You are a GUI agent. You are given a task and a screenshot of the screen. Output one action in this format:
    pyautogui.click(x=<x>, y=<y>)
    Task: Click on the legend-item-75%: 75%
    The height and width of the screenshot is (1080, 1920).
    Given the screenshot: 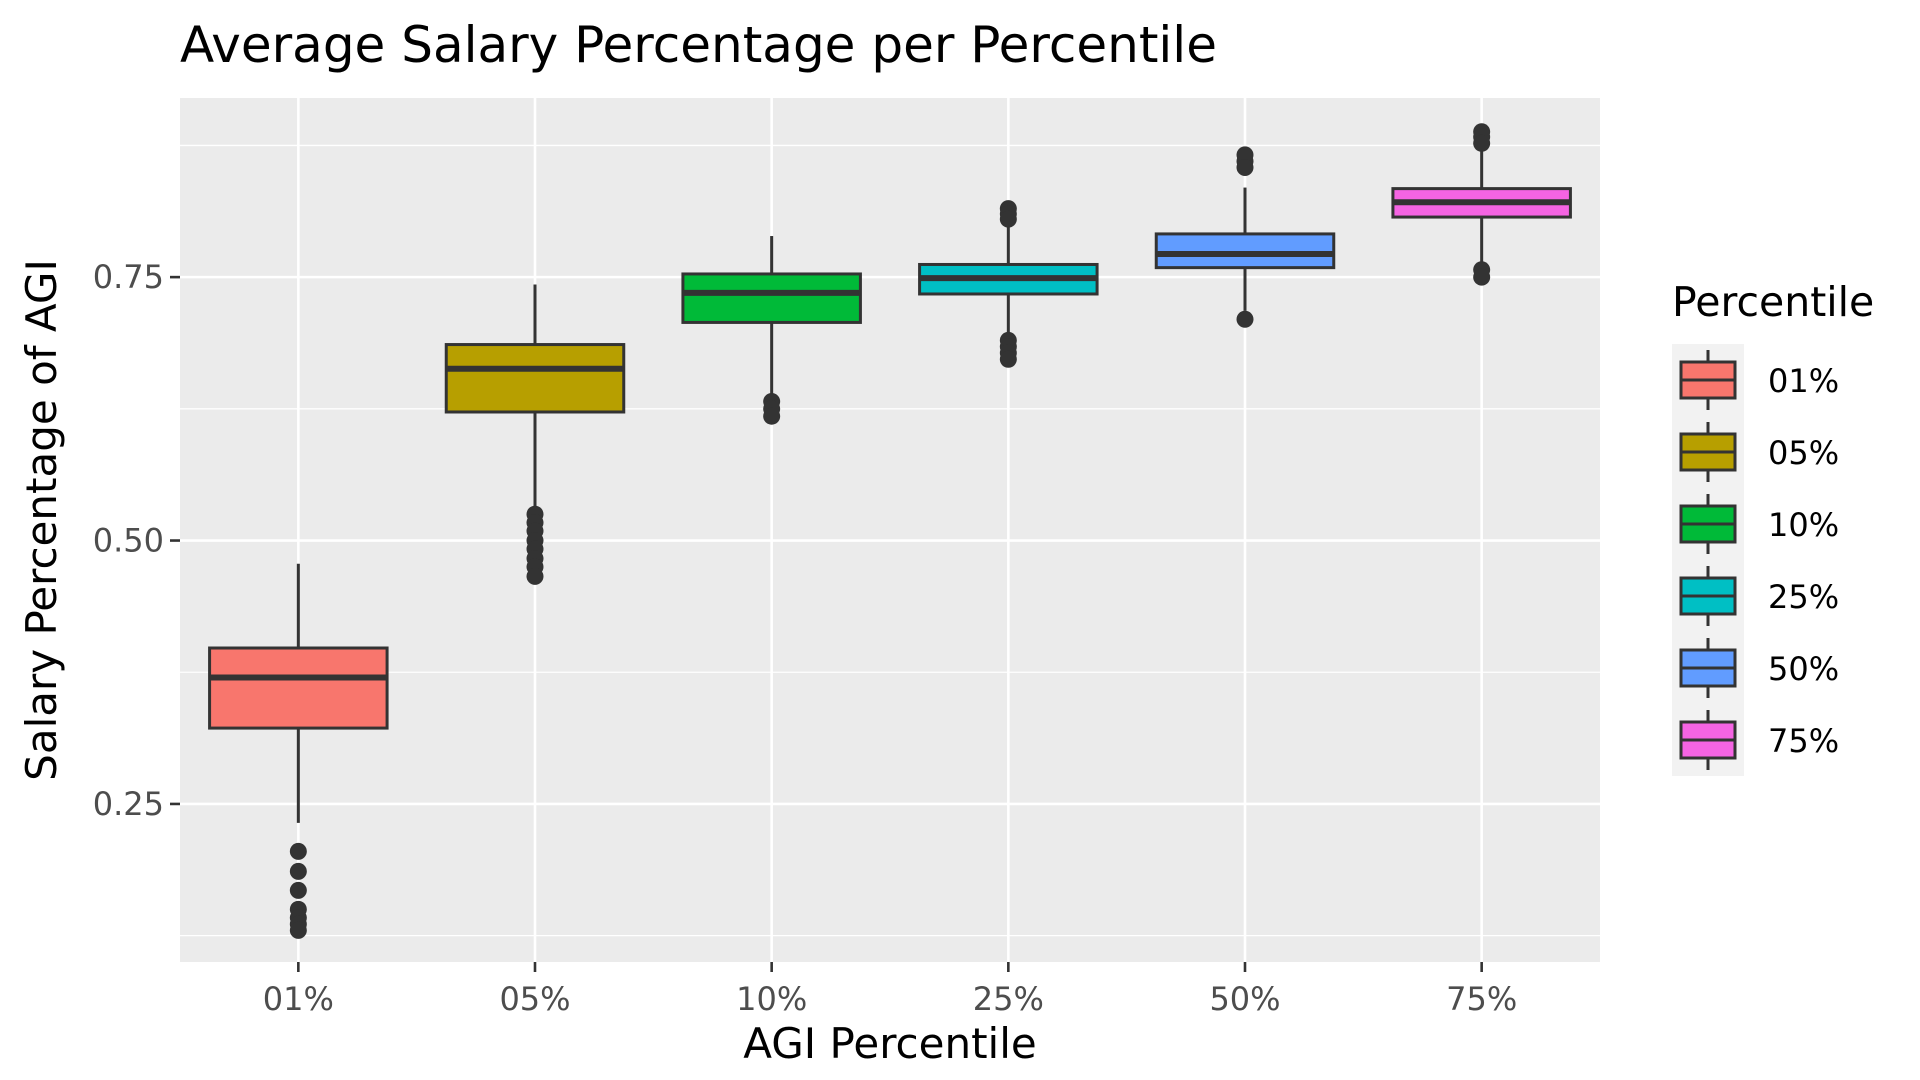 What is the action you would take?
    pyautogui.click(x=1759, y=740)
    